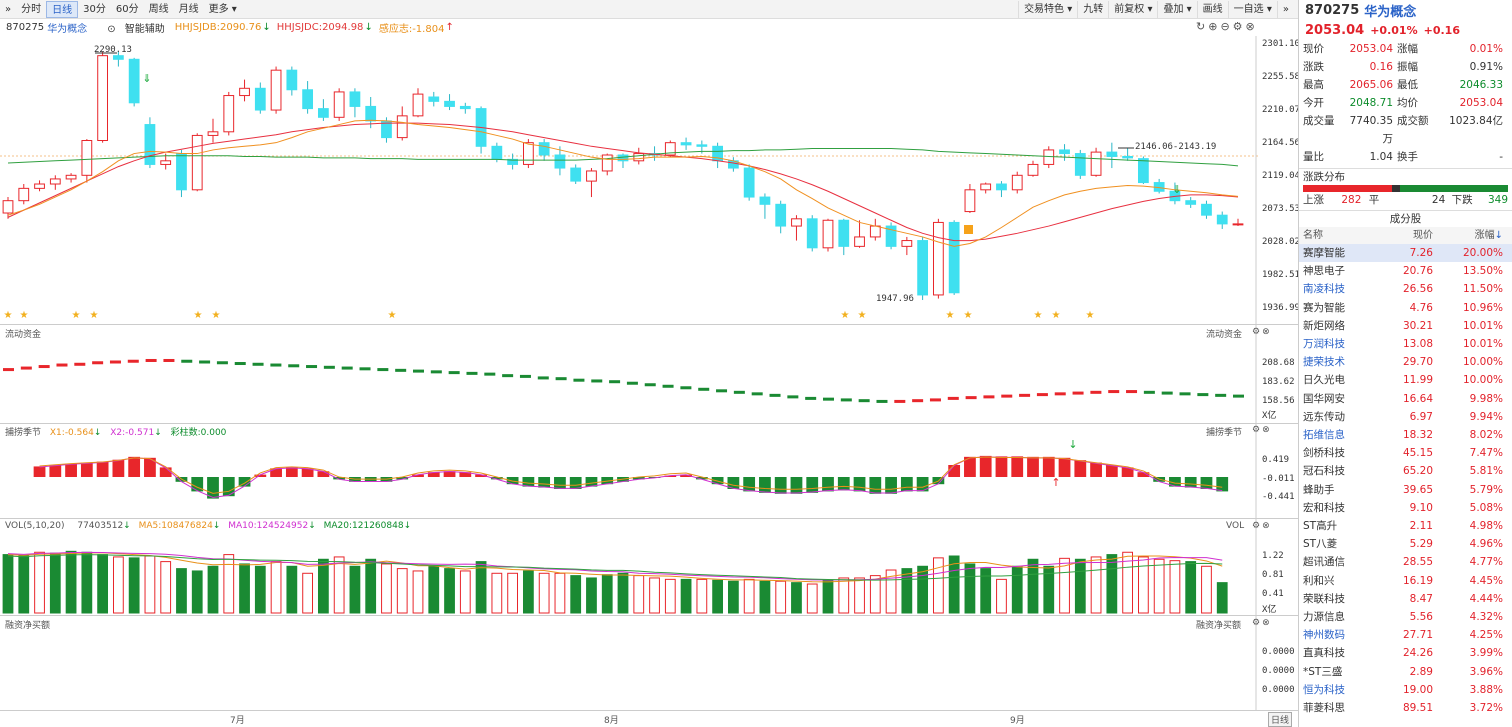 This screenshot has height=727, width=1512. What do you see at coordinates (1405, 562) in the screenshot?
I see `stock-row: 超讯通信 28.55 4.77%` at bounding box center [1405, 562].